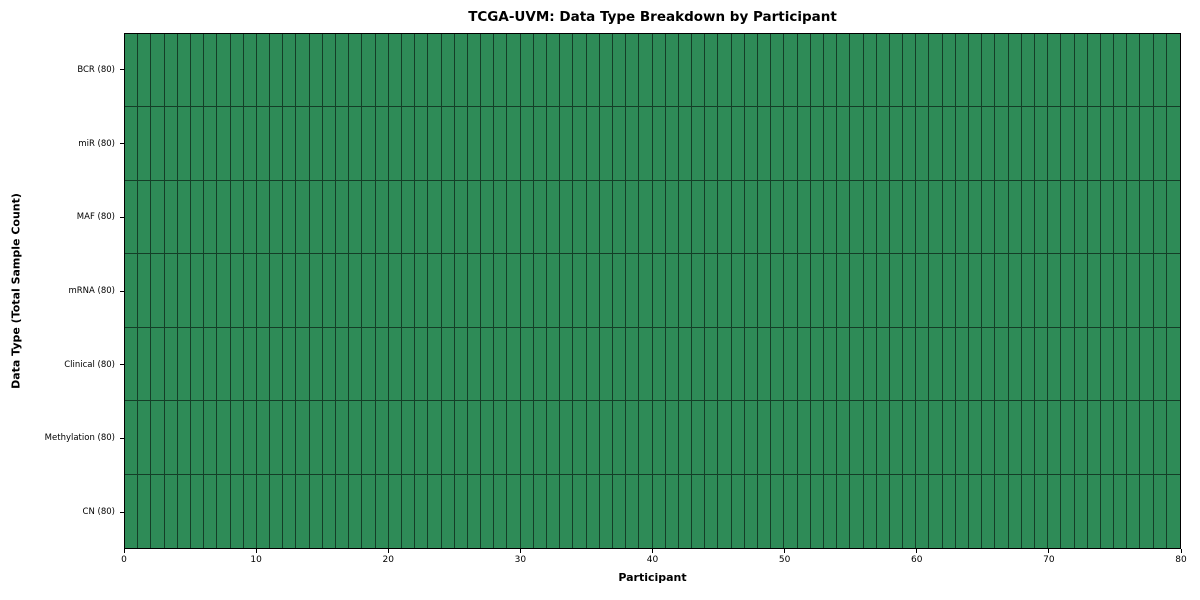 This screenshot has width=1200, height=600. What do you see at coordinates (388, 560) in the screenshot?
I see `x-tick-label: 20` at bounding box center [388, 560].